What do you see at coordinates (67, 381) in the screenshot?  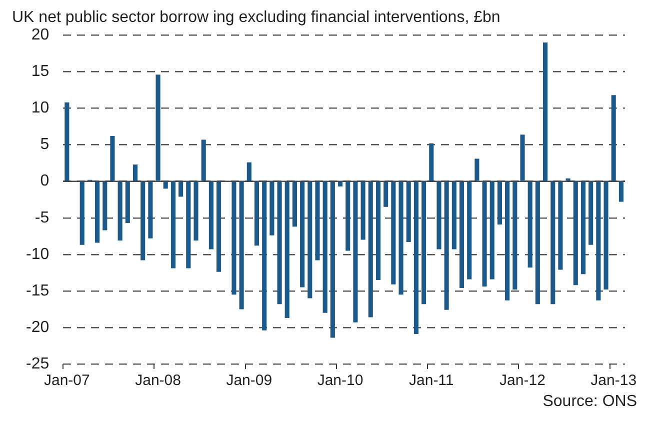 I see `x-tick-label: Jan-07` at bounding box center [67, 381].